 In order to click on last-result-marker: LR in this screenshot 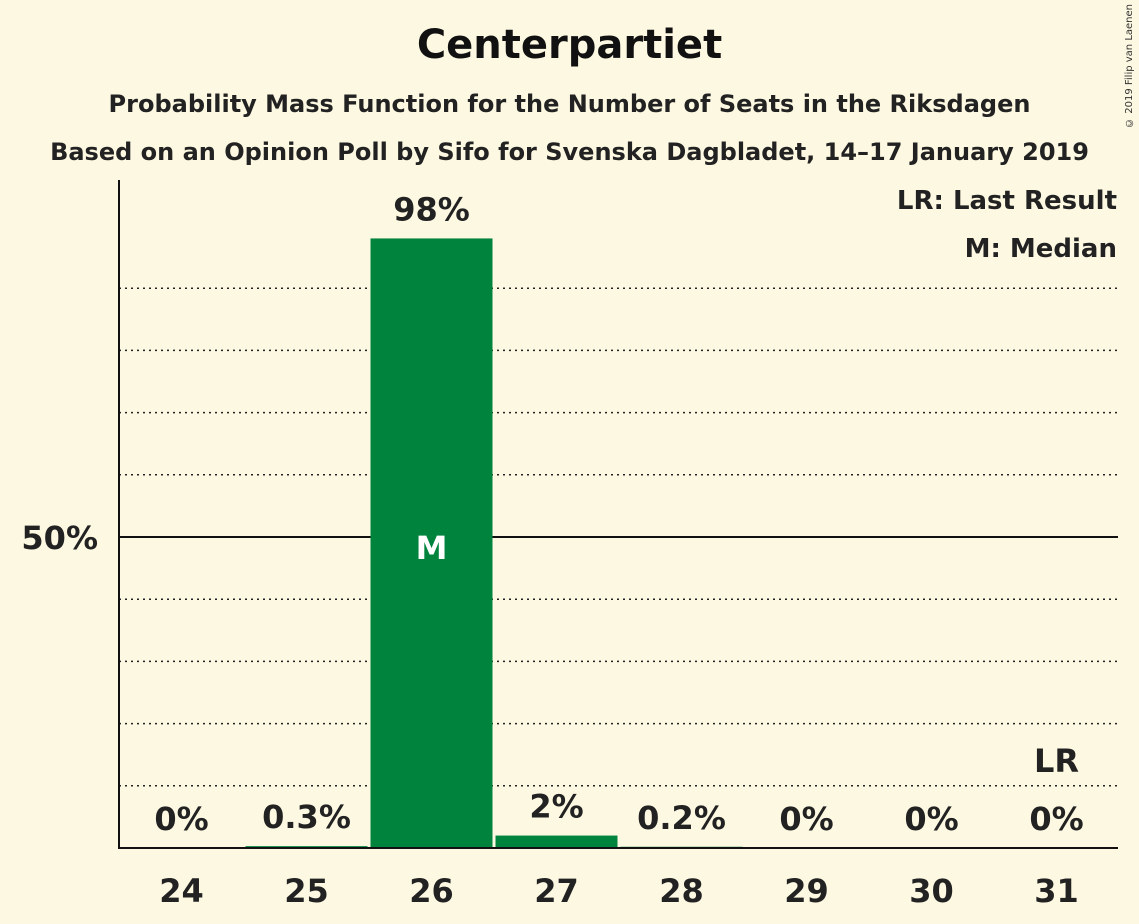, I will do `click(1056, 761)`.